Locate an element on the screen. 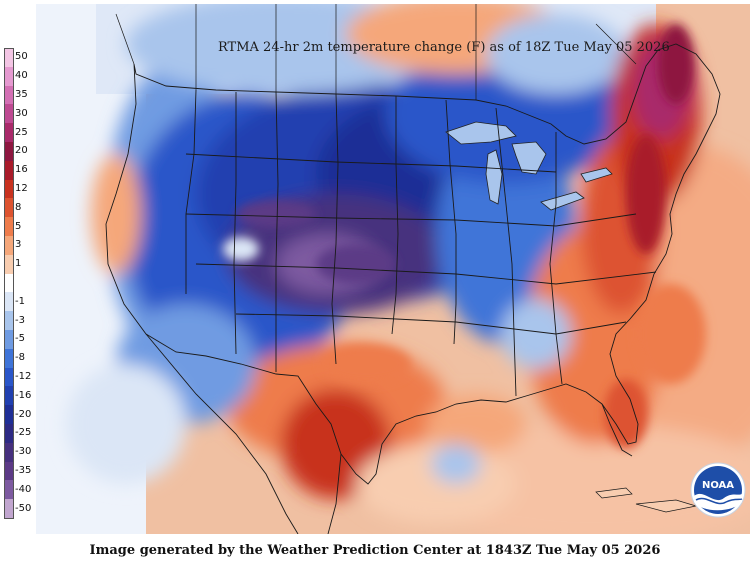  legend-label: 8 is located at coordinates (18, 207).